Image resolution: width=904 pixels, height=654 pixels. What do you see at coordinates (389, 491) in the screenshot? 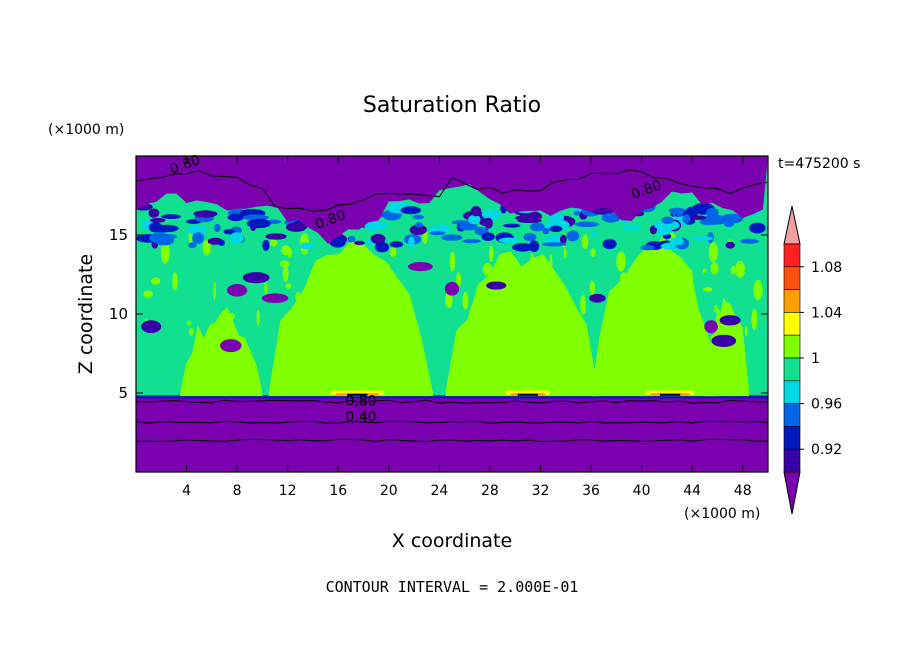
I see `x-tick-label: 20` at bounding box center [389, 491].